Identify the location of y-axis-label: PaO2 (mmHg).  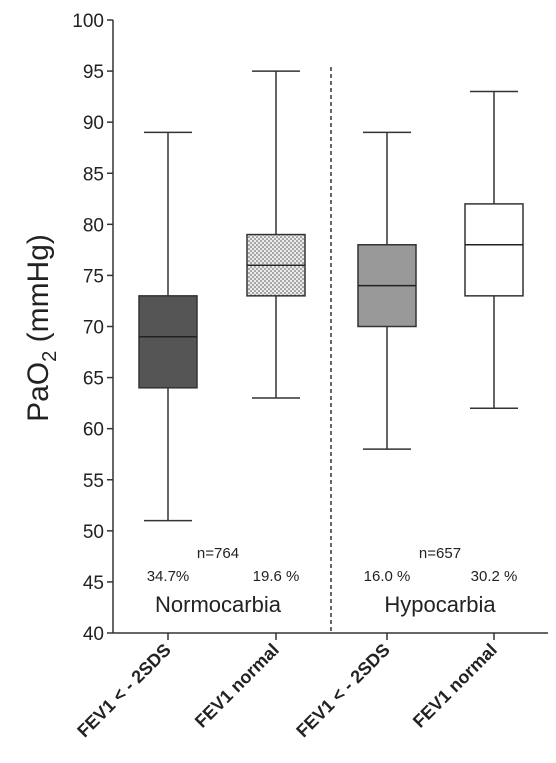
(41, 328).